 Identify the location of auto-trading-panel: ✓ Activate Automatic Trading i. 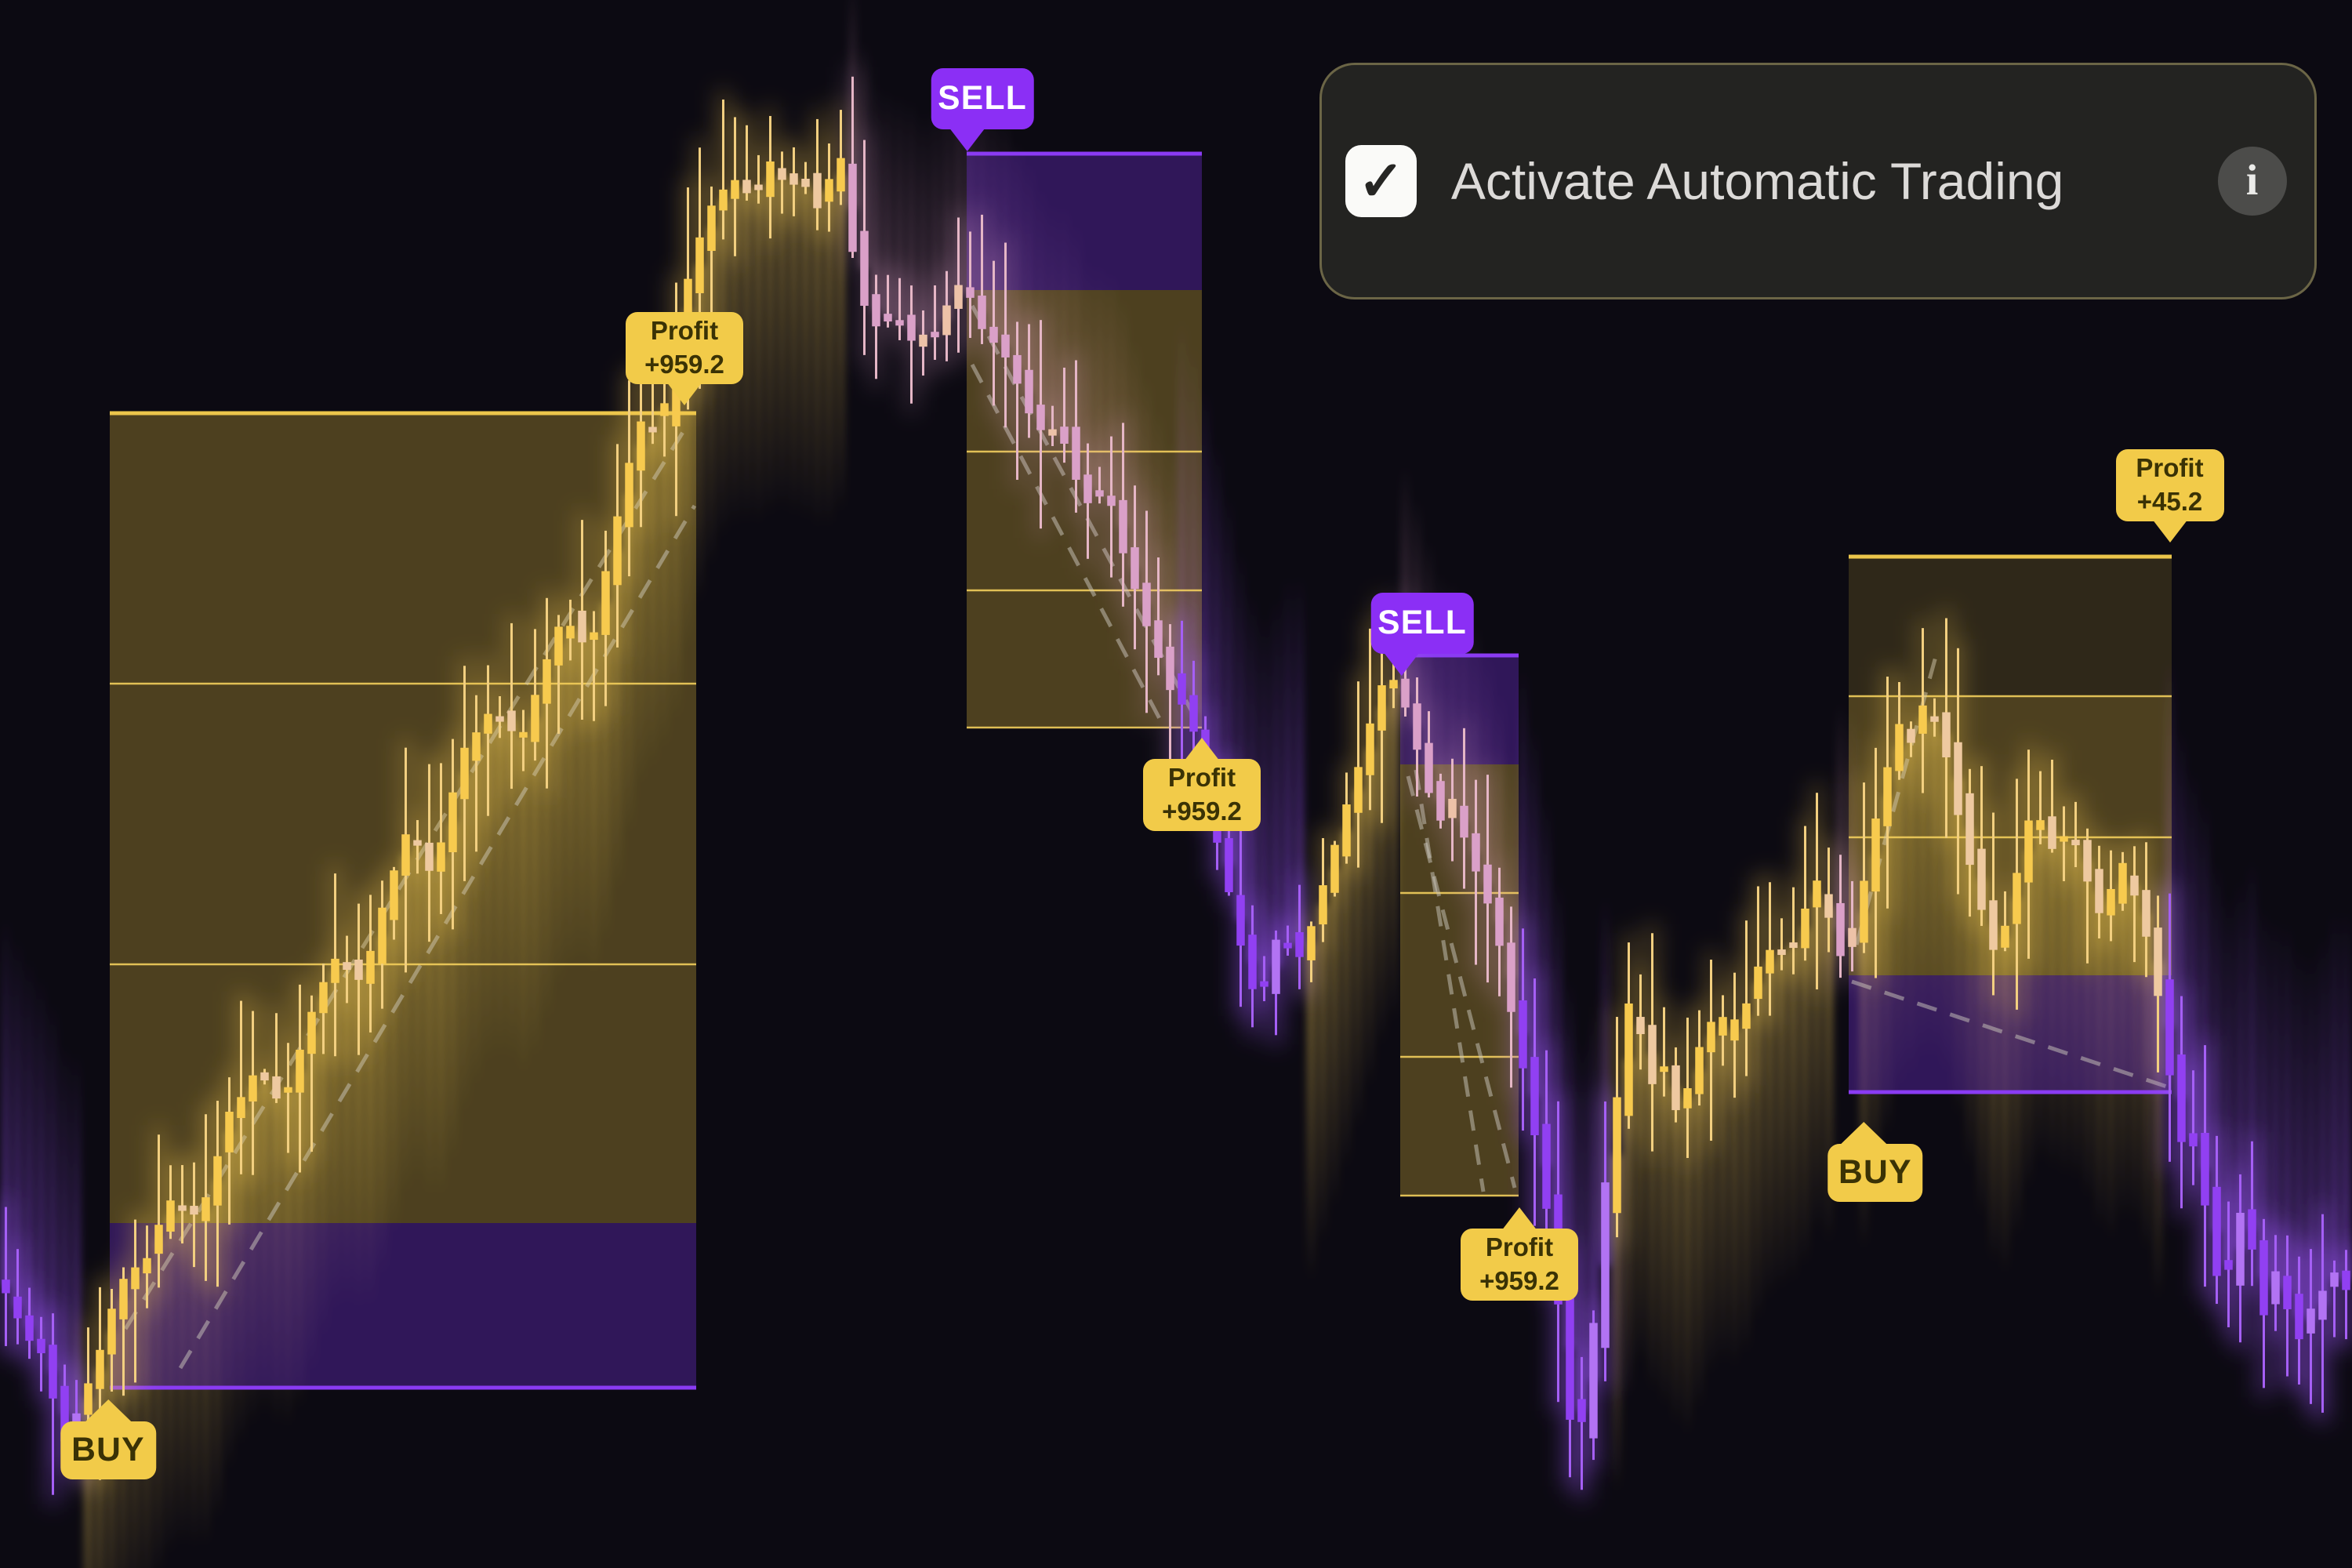
(1818, 181).